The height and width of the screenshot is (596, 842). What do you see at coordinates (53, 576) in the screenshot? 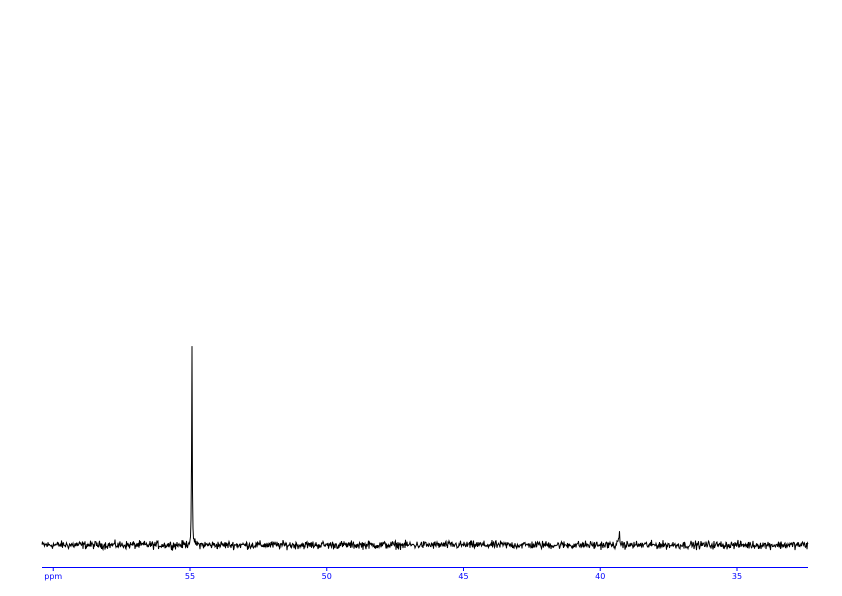
I see `x-tick-label: ppm` at bounding box center [53, 576].